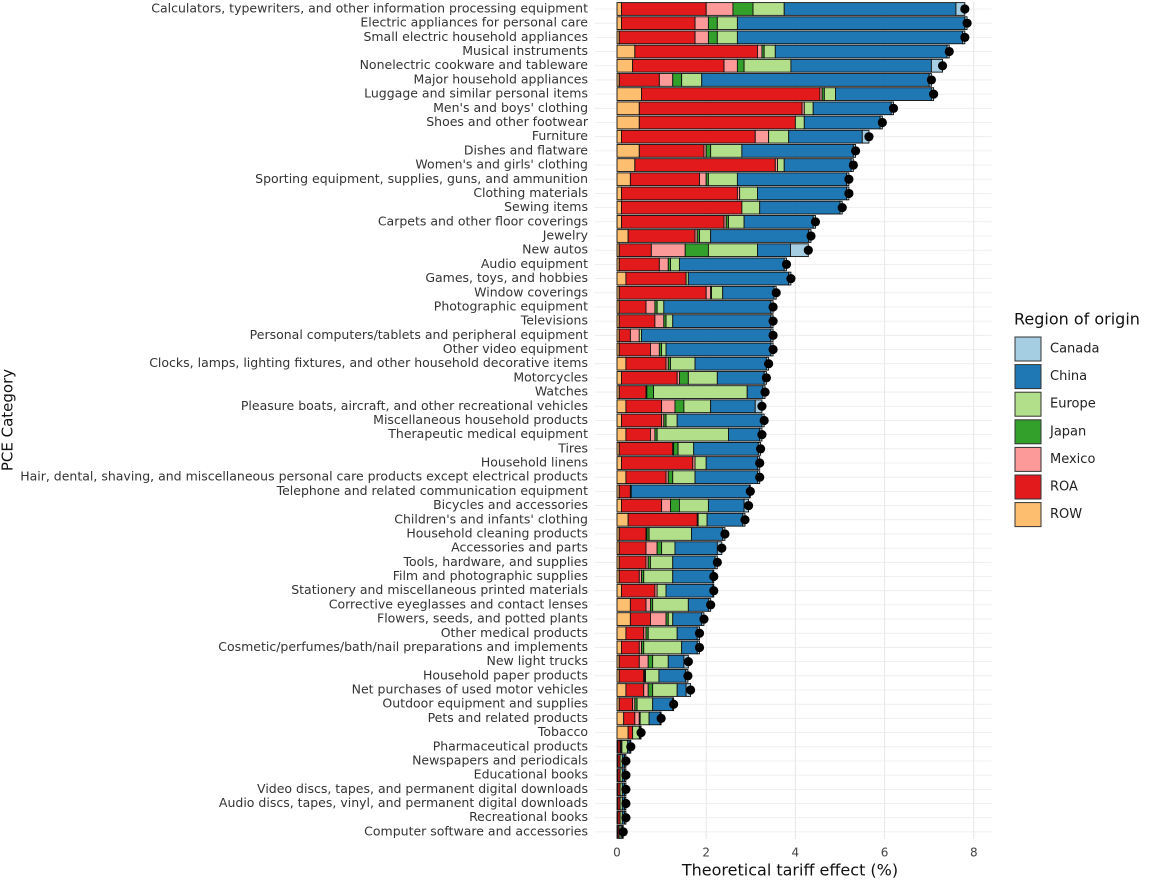 Image resolution: width=1150 pixels, height=888 pixels. I want to click on y-axis-title: PCE Category, so click(8, 420).